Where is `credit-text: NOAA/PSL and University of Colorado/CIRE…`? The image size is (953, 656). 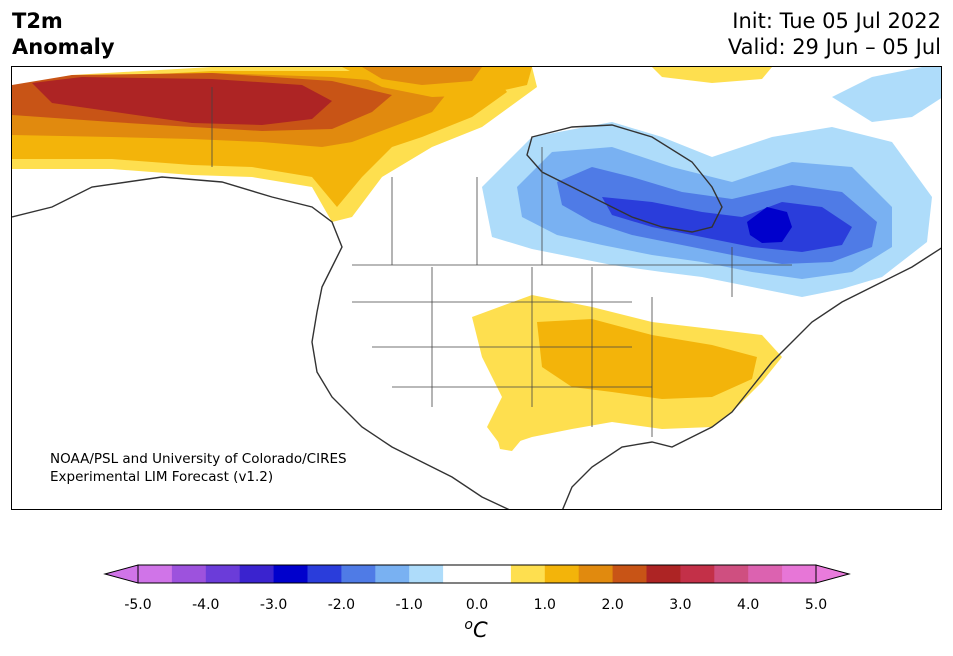 credit-text: NOAA/PSL and University of Colorado/CIRE… is located at coordinates (198, 468).